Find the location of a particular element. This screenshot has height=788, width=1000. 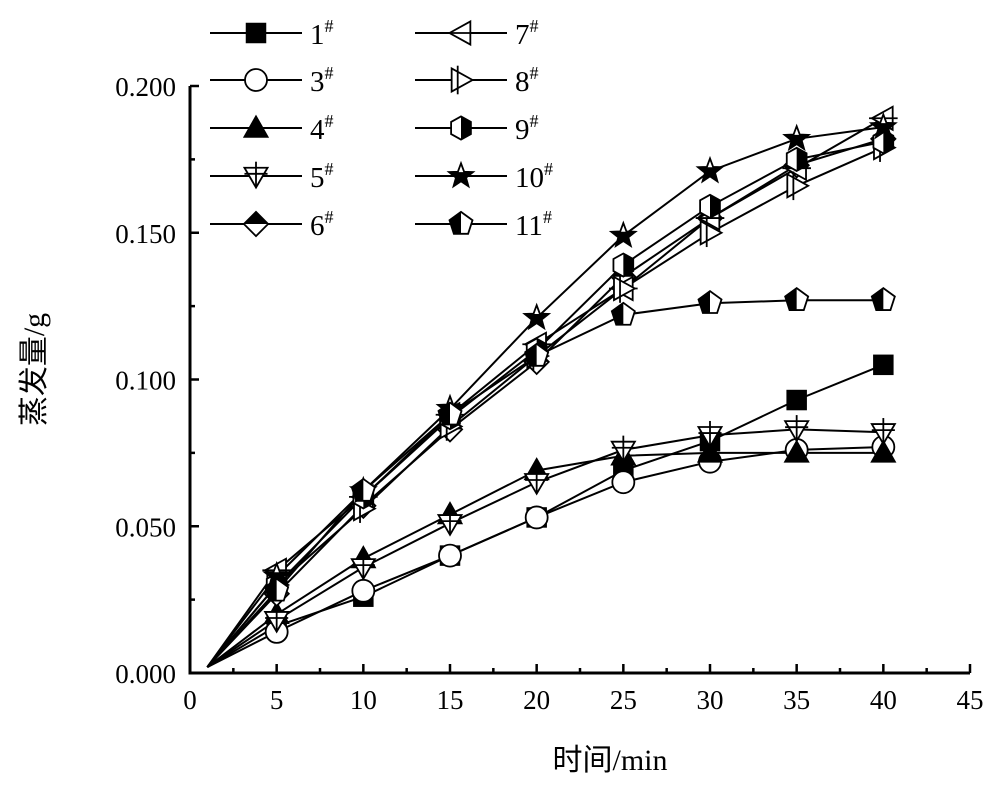

legend-item-6: 6# is located at coordinates (272, 224).